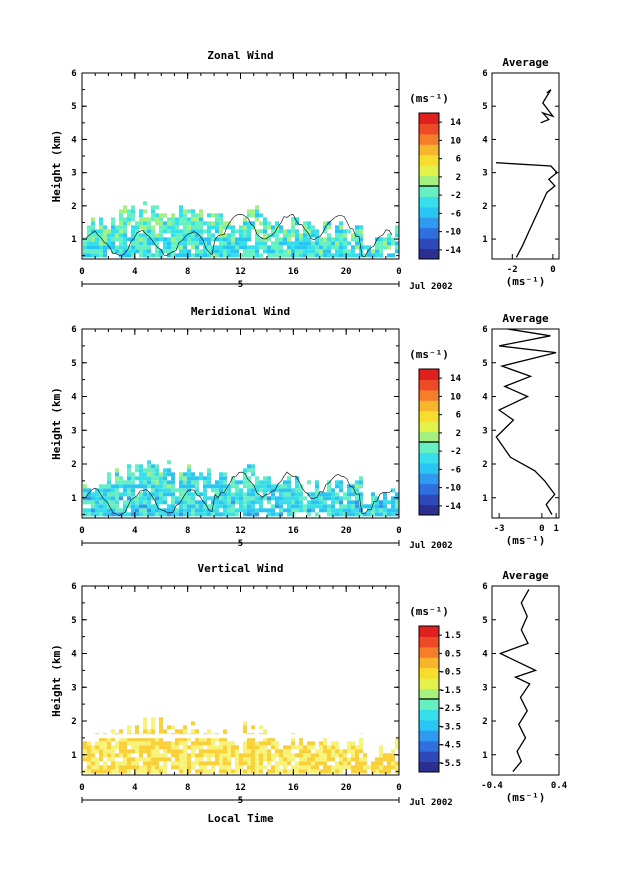 This screenshot has height=873, width=619. What do you see at coordinates (73, 74) in the screenshot?
I see `y-tick-label: 6` at bounding box center [73, 74].